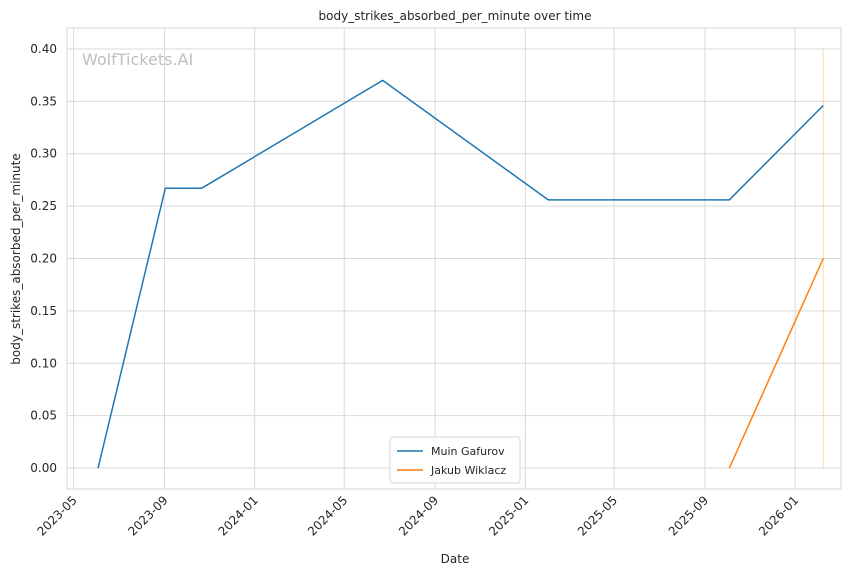 This screenshot has height=575, width=852. I want to click on y-tick-label: 0.00, so click(43, 468).